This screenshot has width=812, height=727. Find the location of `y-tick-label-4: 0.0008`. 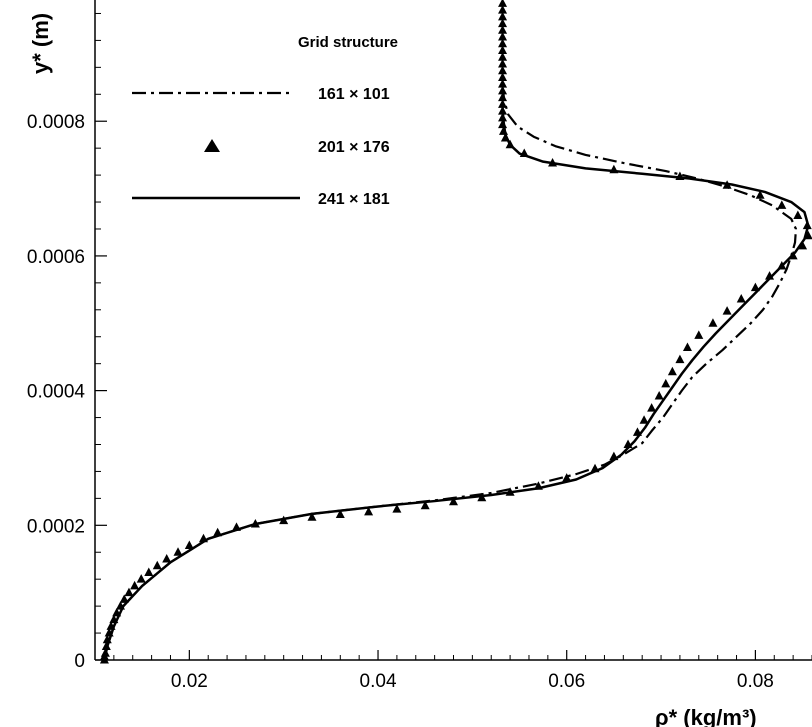

y-tick-label-4: 0.0008 is located at coordinates (56, 122).